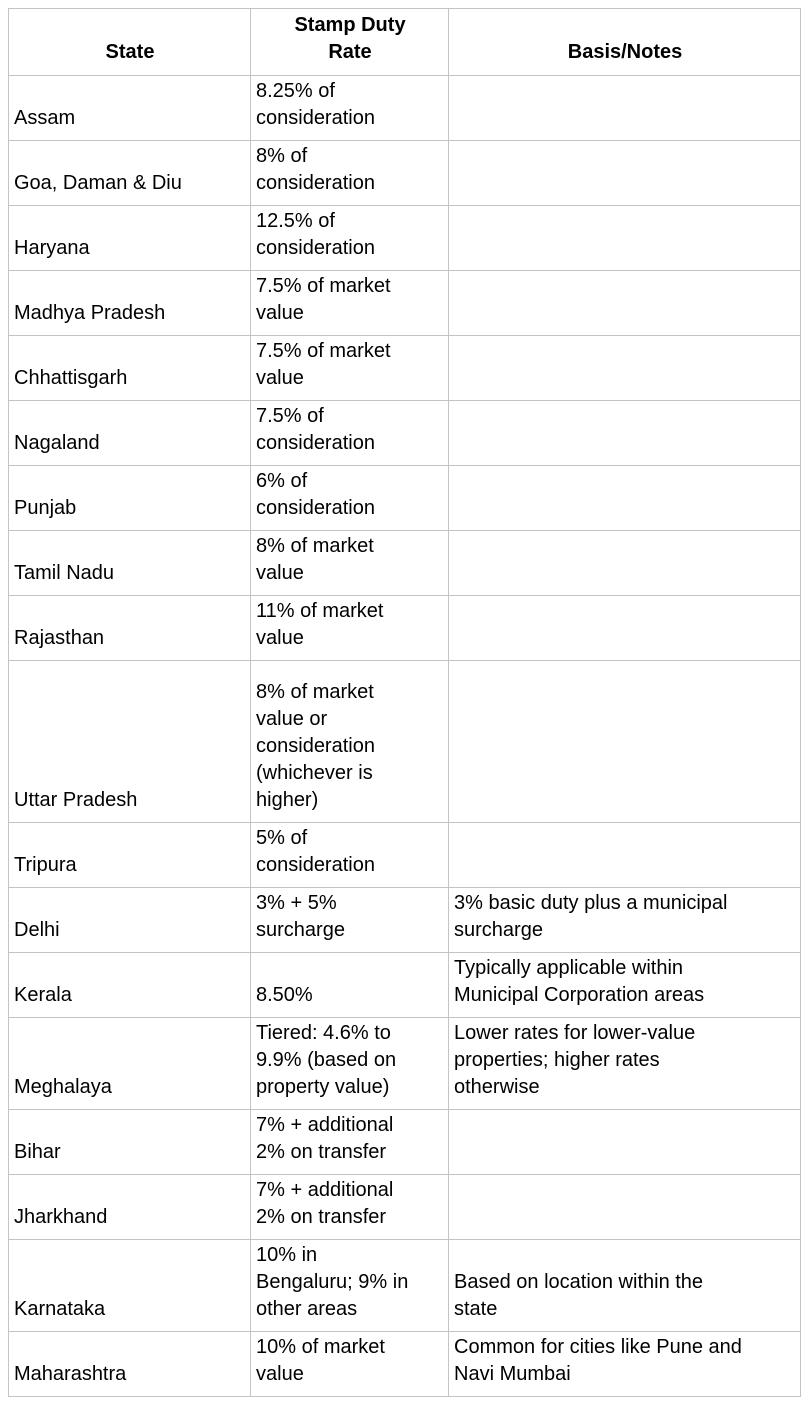 Image resolution: width=808 pixels, height=1405 pixels. I want to click on state-cell: Nagaland, so click(129, 433).